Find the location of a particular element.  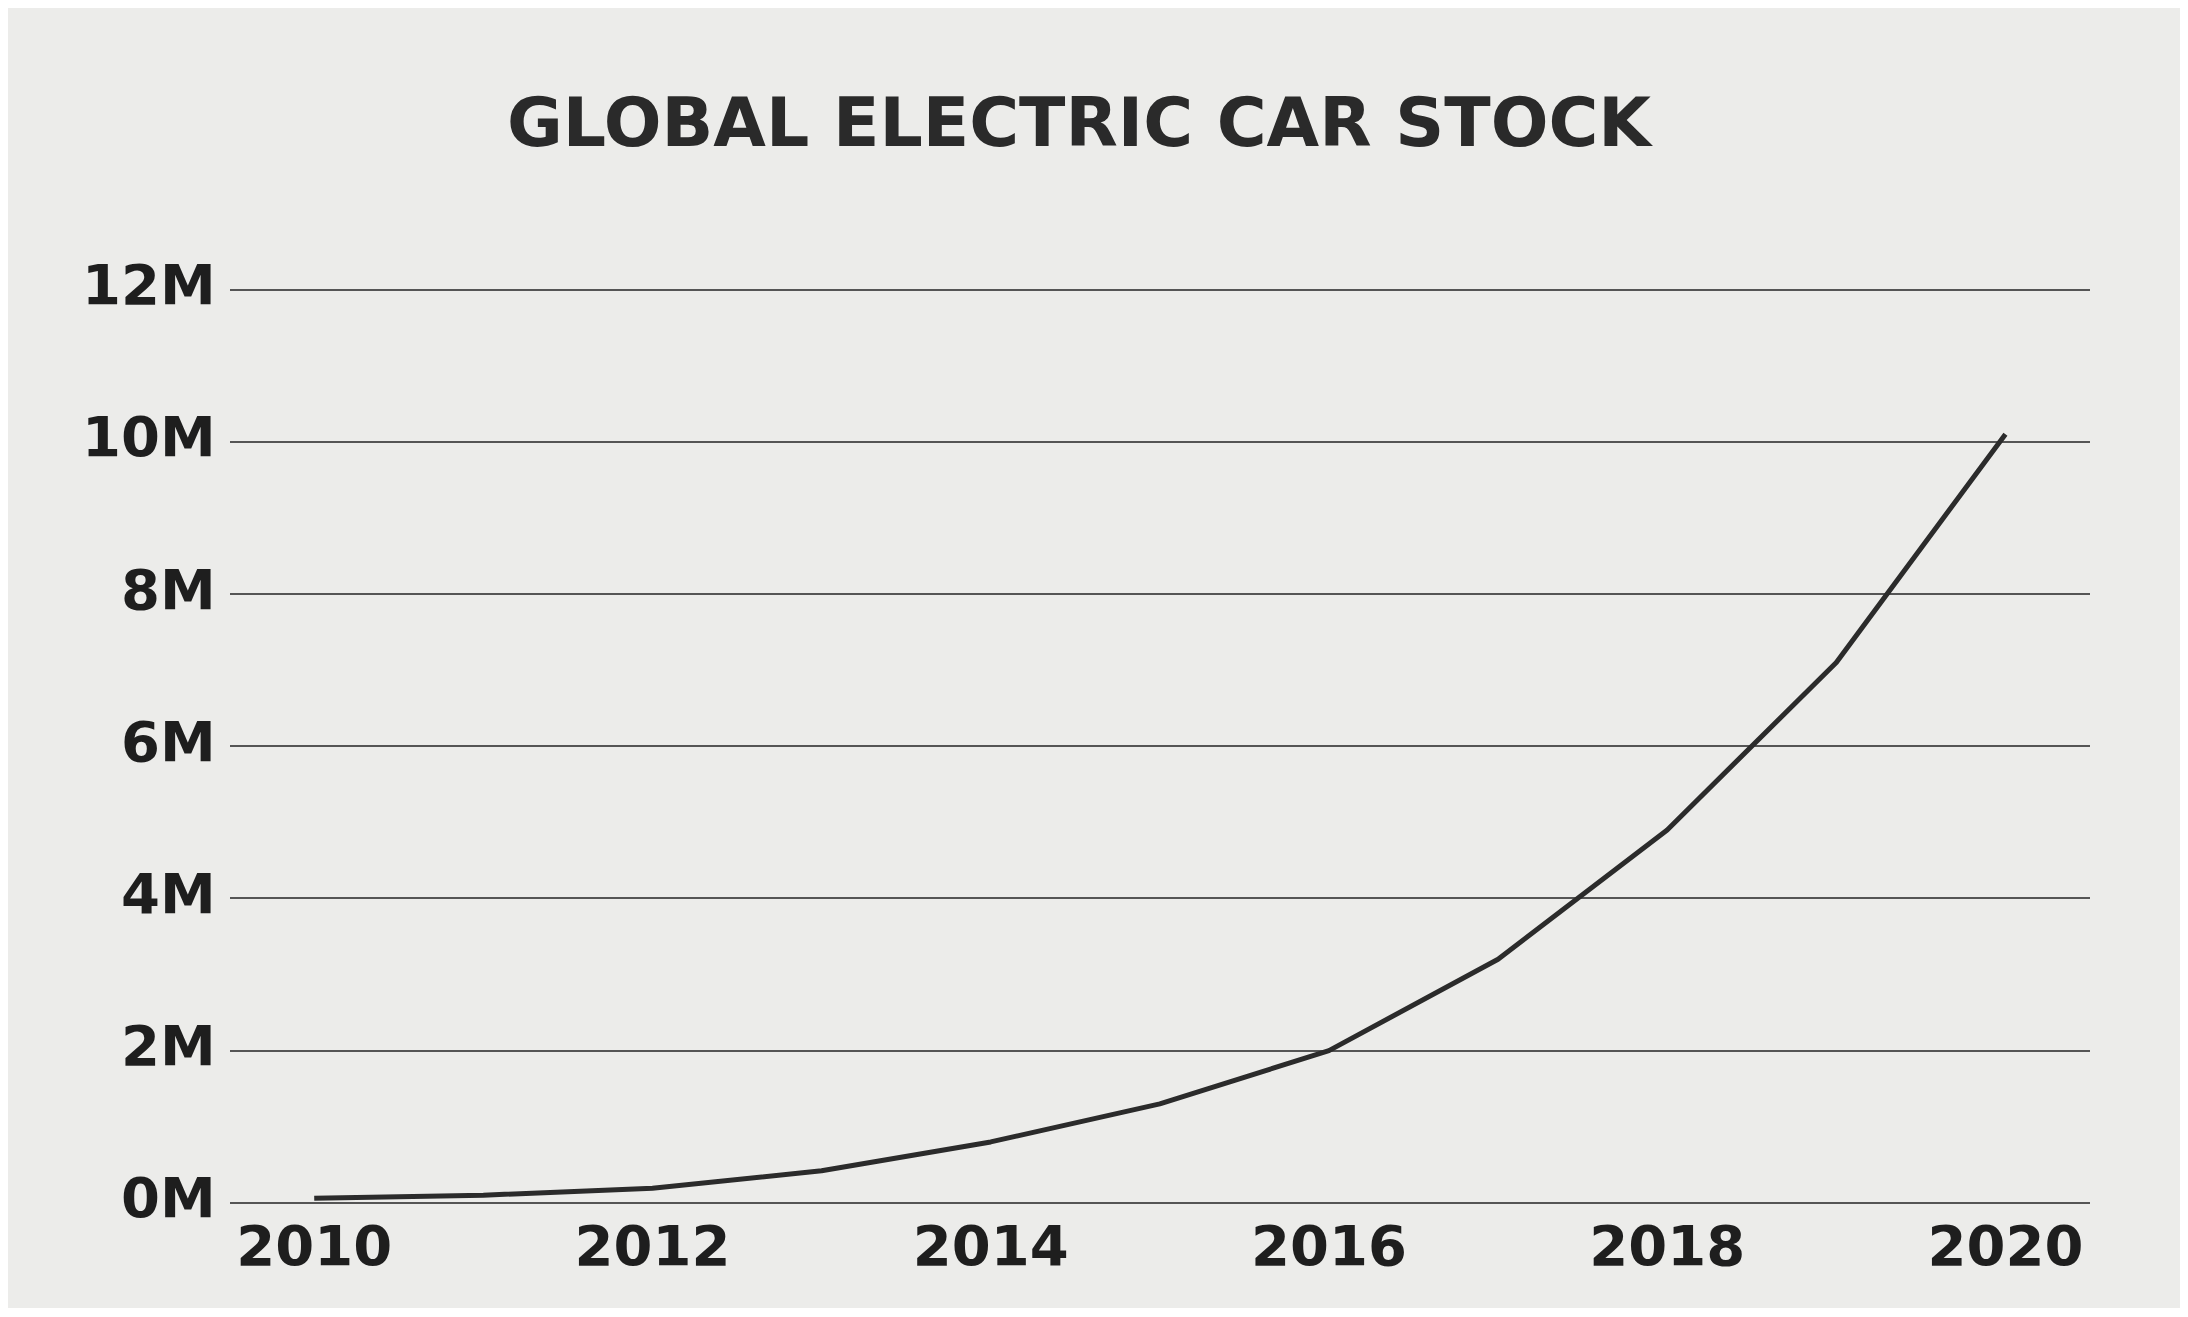

y-tick-label: 10M is located at coordinates (149, 437).